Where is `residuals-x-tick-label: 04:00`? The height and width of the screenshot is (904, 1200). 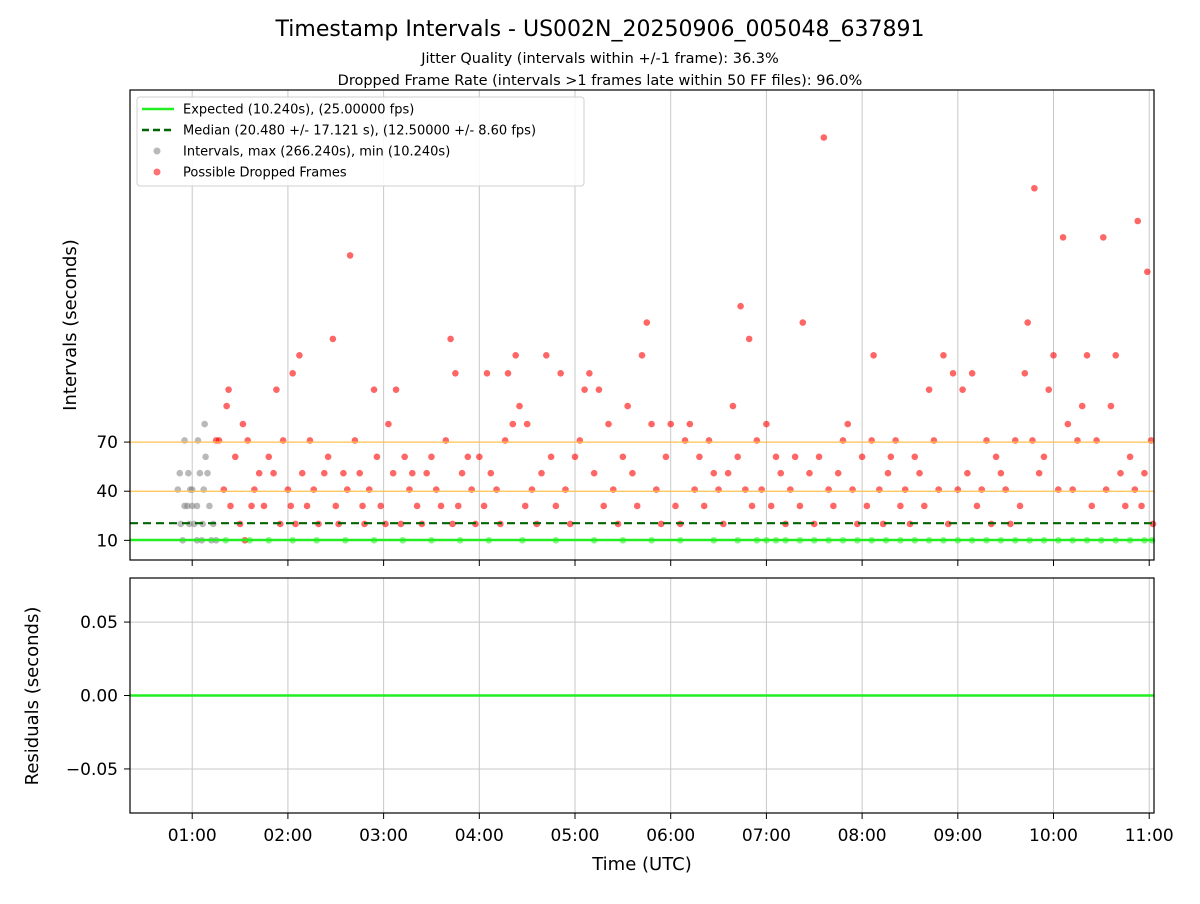 residuals-x-tick-label: 04:00 is located at coordinates (479, 836).